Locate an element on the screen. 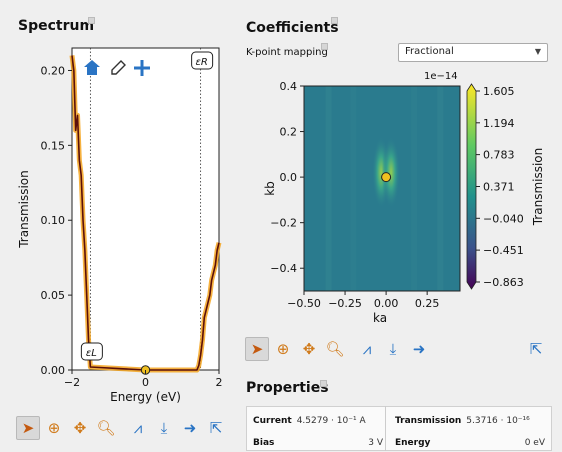  energy-label: Energy is located at coordinates (413, 443).